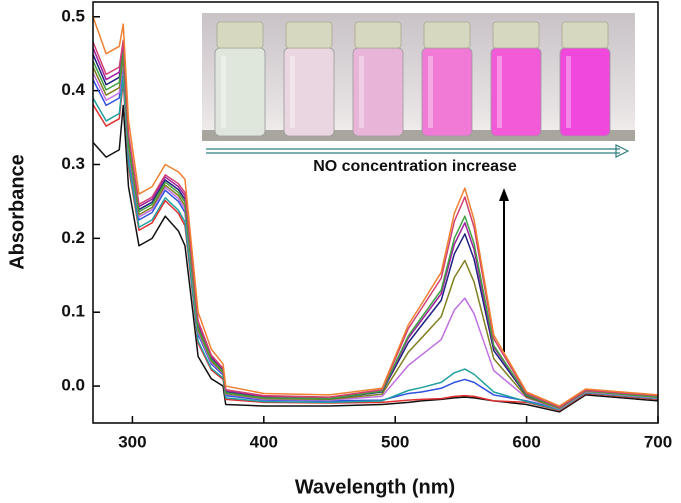  Describe the element at coordinates (73, 385) in the screenshot. I see `y-tick-label: 0.0` at that location.